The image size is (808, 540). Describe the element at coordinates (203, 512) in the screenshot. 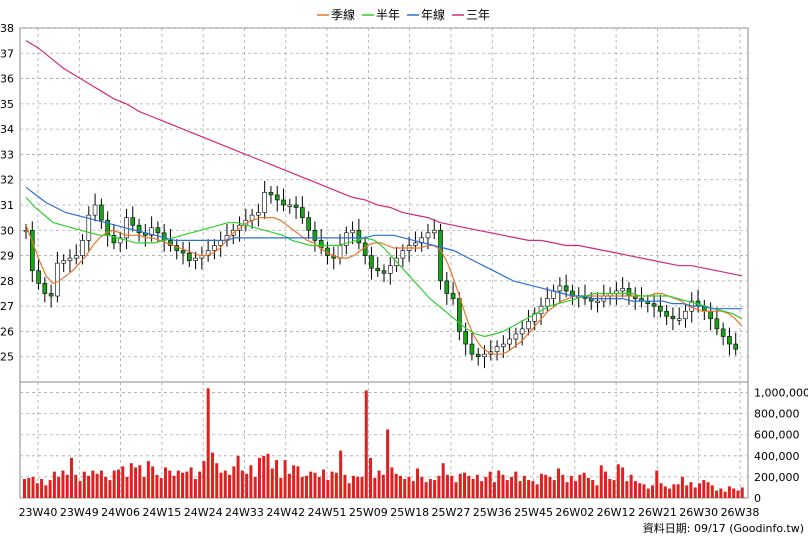

I see `x-tick-label: 24W24` at that location.